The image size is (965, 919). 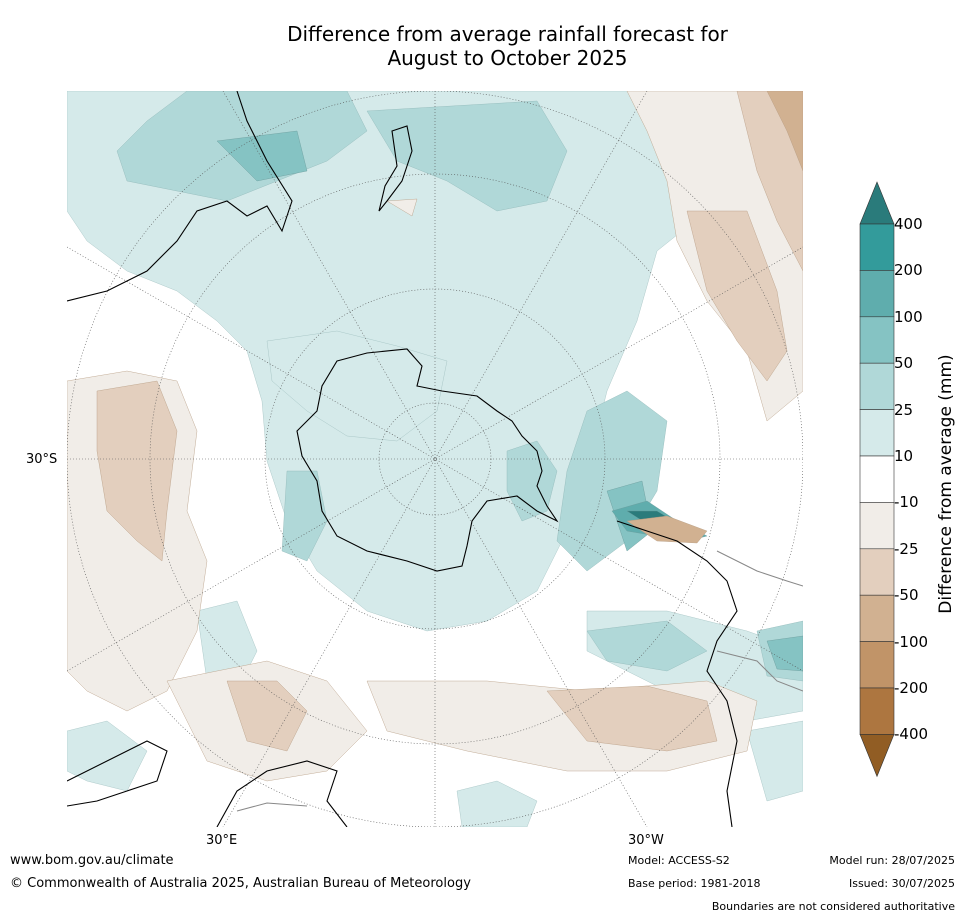 What do you see at coordinates (222, 840) in the screenshot?
I see `longitude-label-30e: 30°E` at bounding box center [222, 840].